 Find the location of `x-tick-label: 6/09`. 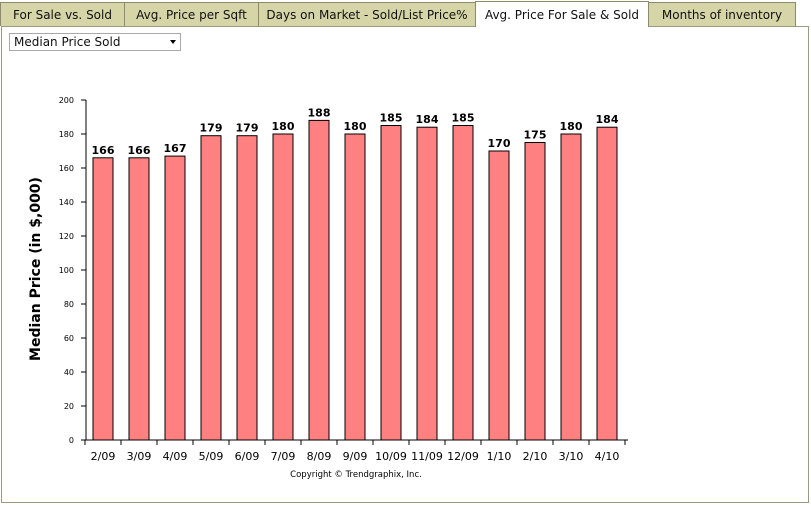

x-tick-label: 6/09 is located at coordinates (247, 456).